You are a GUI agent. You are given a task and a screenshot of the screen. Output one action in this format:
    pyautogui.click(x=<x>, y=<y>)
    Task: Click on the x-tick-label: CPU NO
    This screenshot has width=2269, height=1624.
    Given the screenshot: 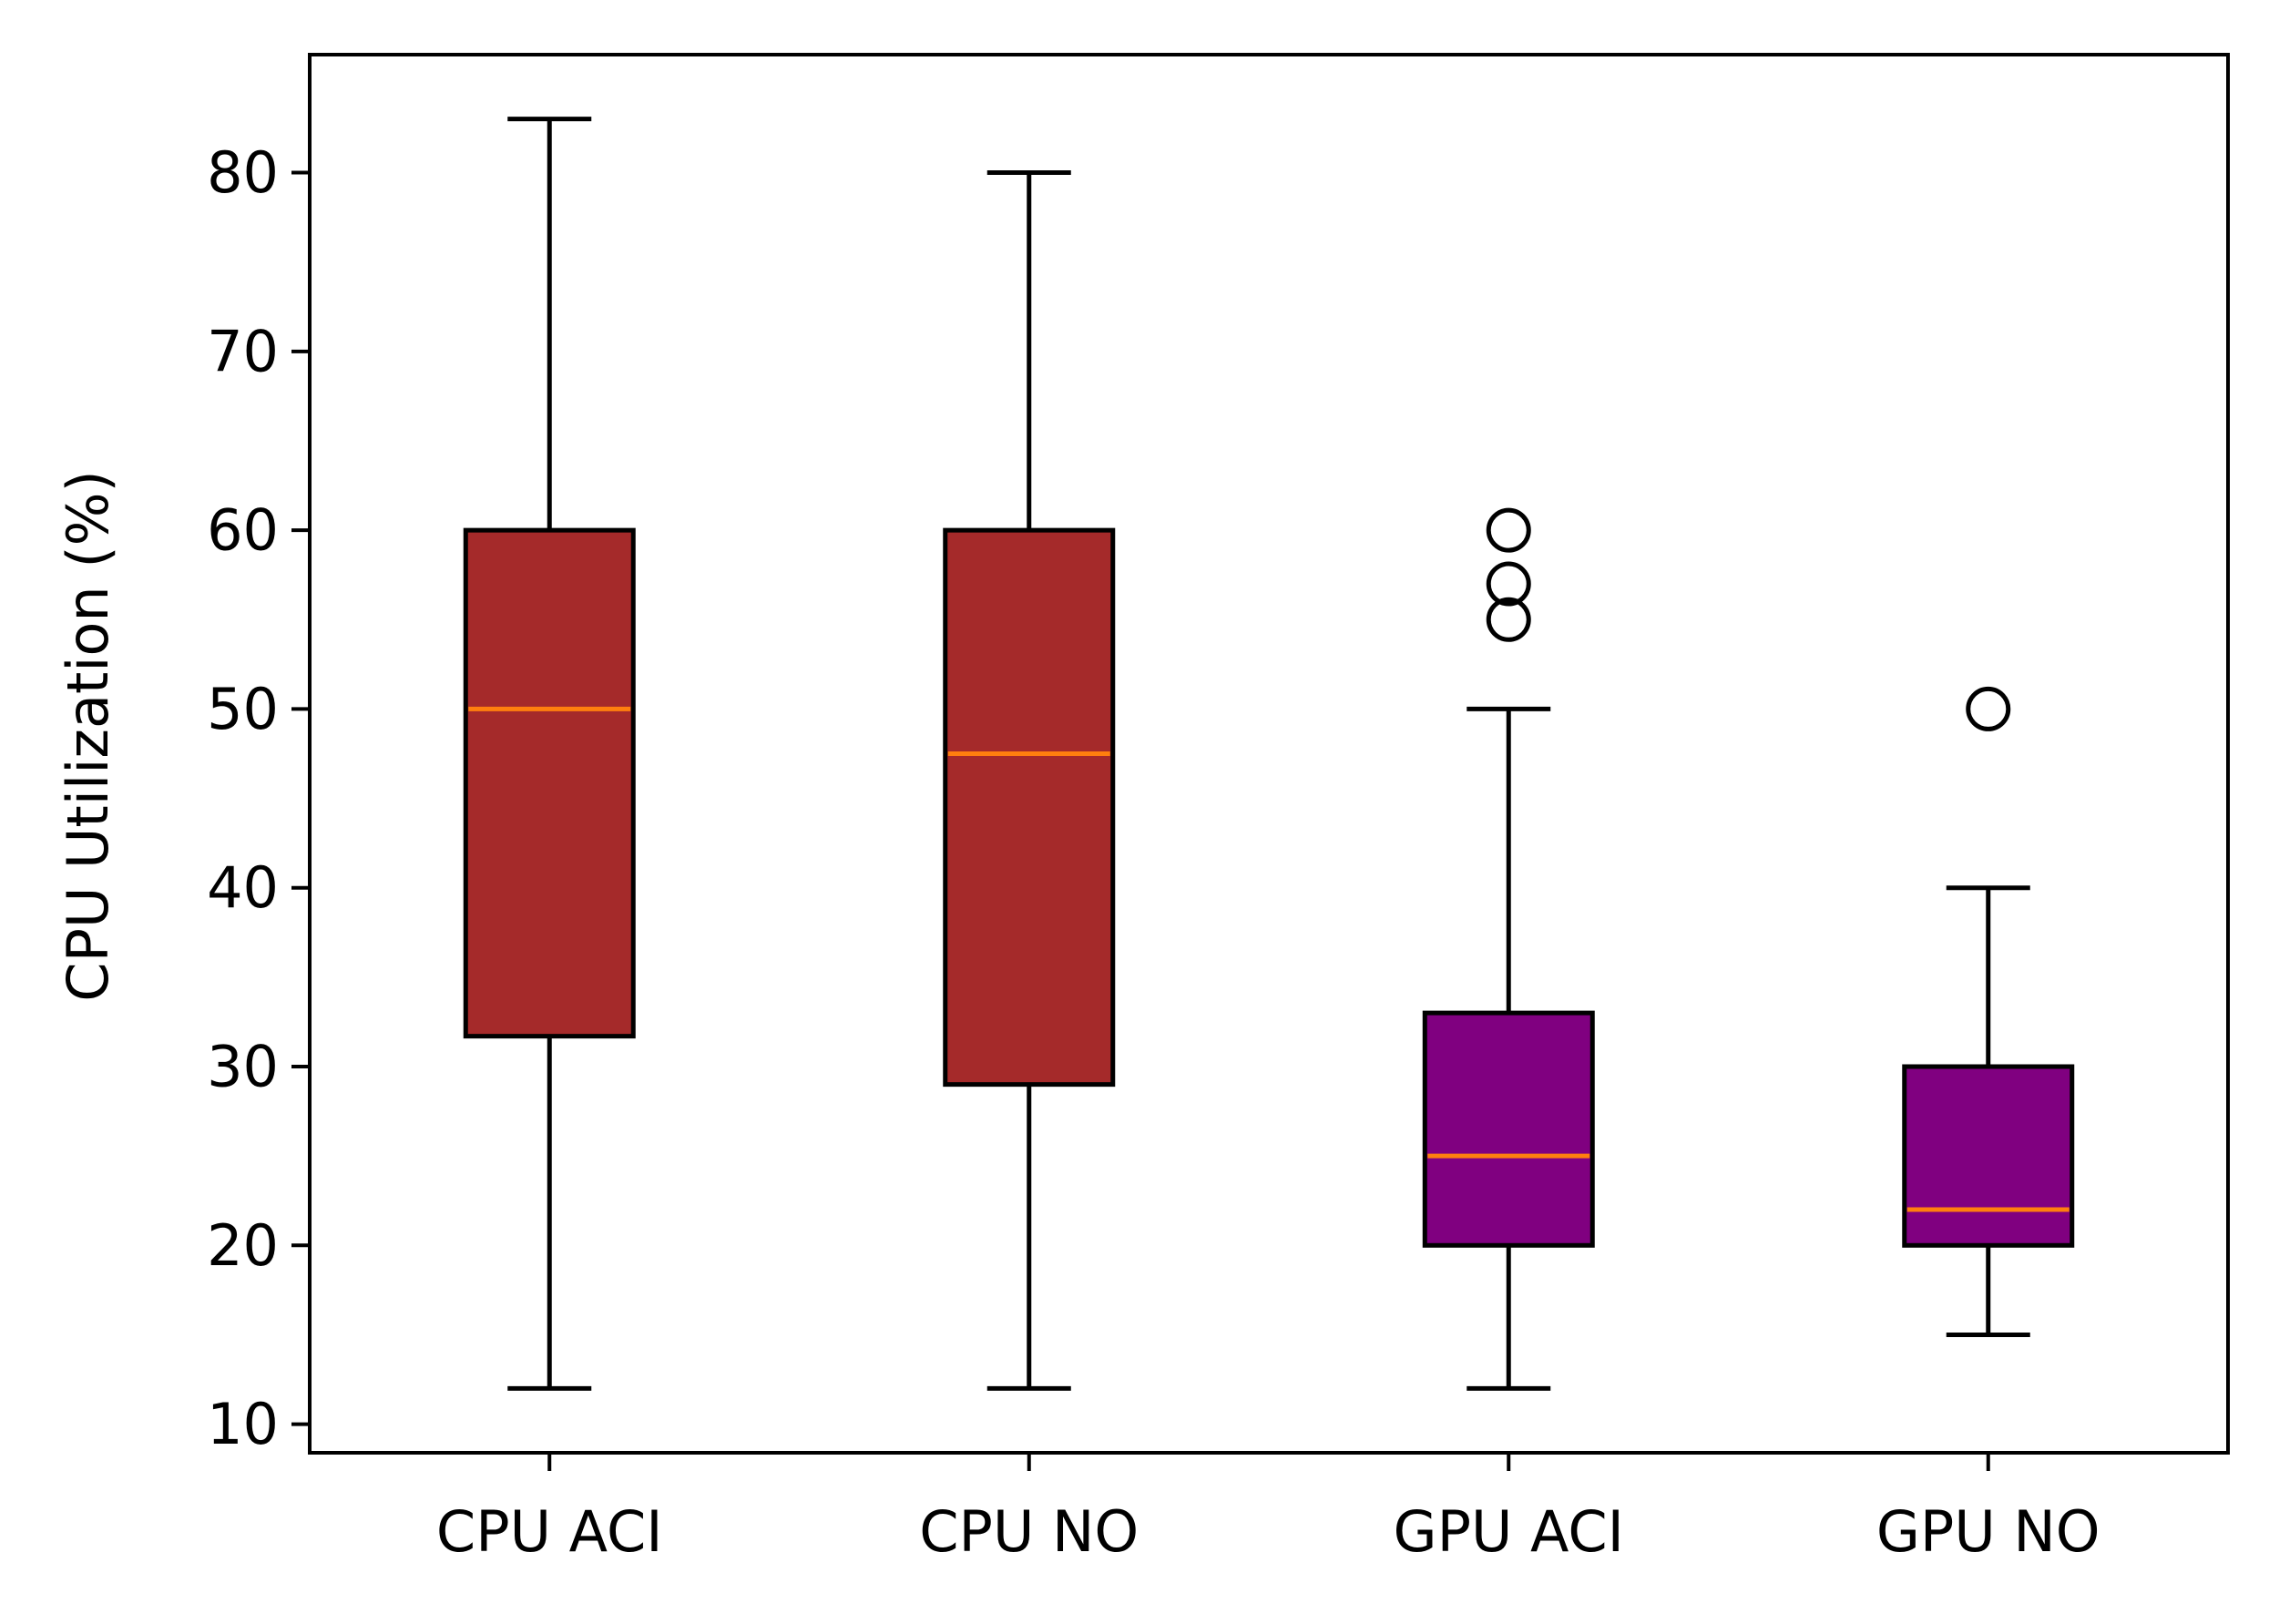 What is the action you would take?
    pyautogui.click(x=1029, y=1531)
    